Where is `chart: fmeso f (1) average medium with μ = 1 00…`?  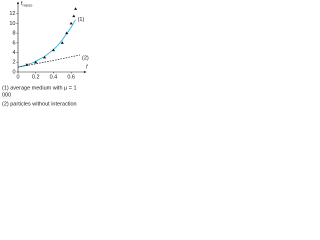 chart: fmeso f (1) average medium with μ = 1 00… is located at coordinates (45, 54).